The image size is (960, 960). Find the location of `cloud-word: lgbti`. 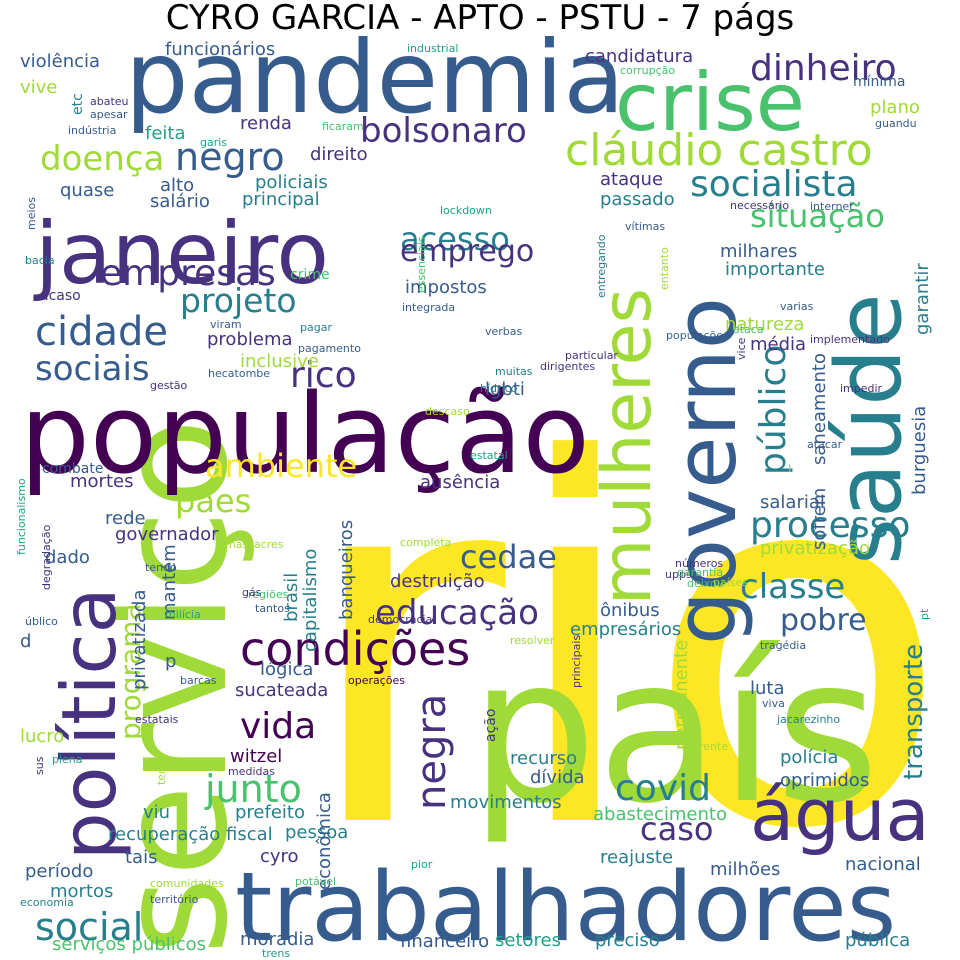

cloud-word: lgbti is located at coordinates (505, 389).